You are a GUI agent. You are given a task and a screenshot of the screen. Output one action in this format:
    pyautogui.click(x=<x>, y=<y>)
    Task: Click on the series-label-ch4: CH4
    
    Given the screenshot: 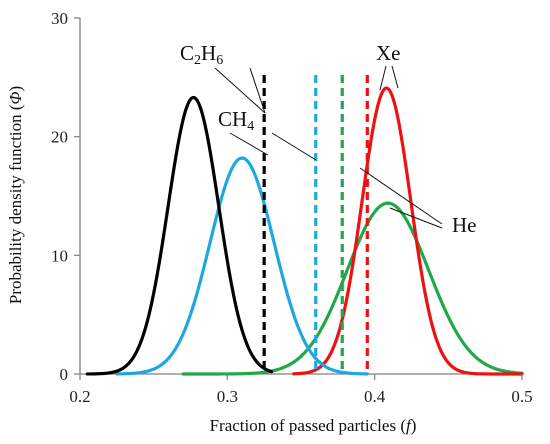 What is the action you would take?
    pyautogui.click(x=236, y=120)
    